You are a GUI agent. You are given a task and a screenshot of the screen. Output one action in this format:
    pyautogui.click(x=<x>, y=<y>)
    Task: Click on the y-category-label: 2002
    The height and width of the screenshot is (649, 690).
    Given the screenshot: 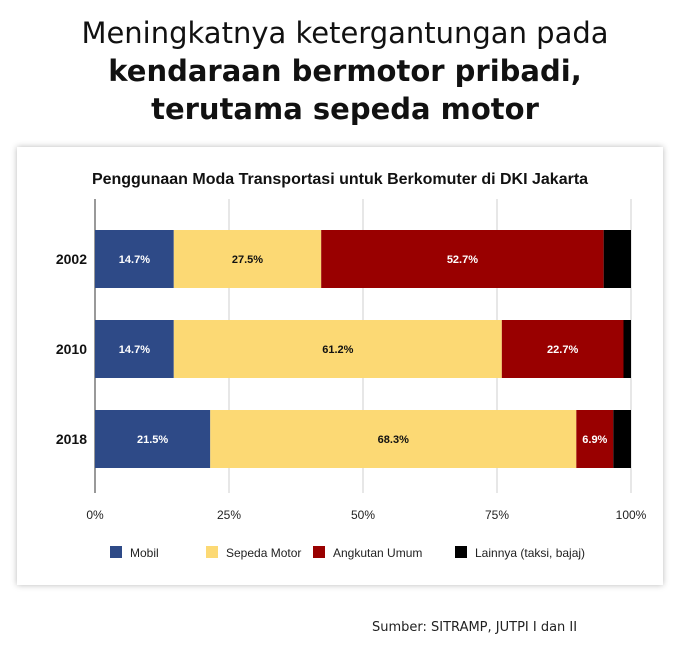 What is the action you would take?
    pyautogui.click(x=71, y=259)
    